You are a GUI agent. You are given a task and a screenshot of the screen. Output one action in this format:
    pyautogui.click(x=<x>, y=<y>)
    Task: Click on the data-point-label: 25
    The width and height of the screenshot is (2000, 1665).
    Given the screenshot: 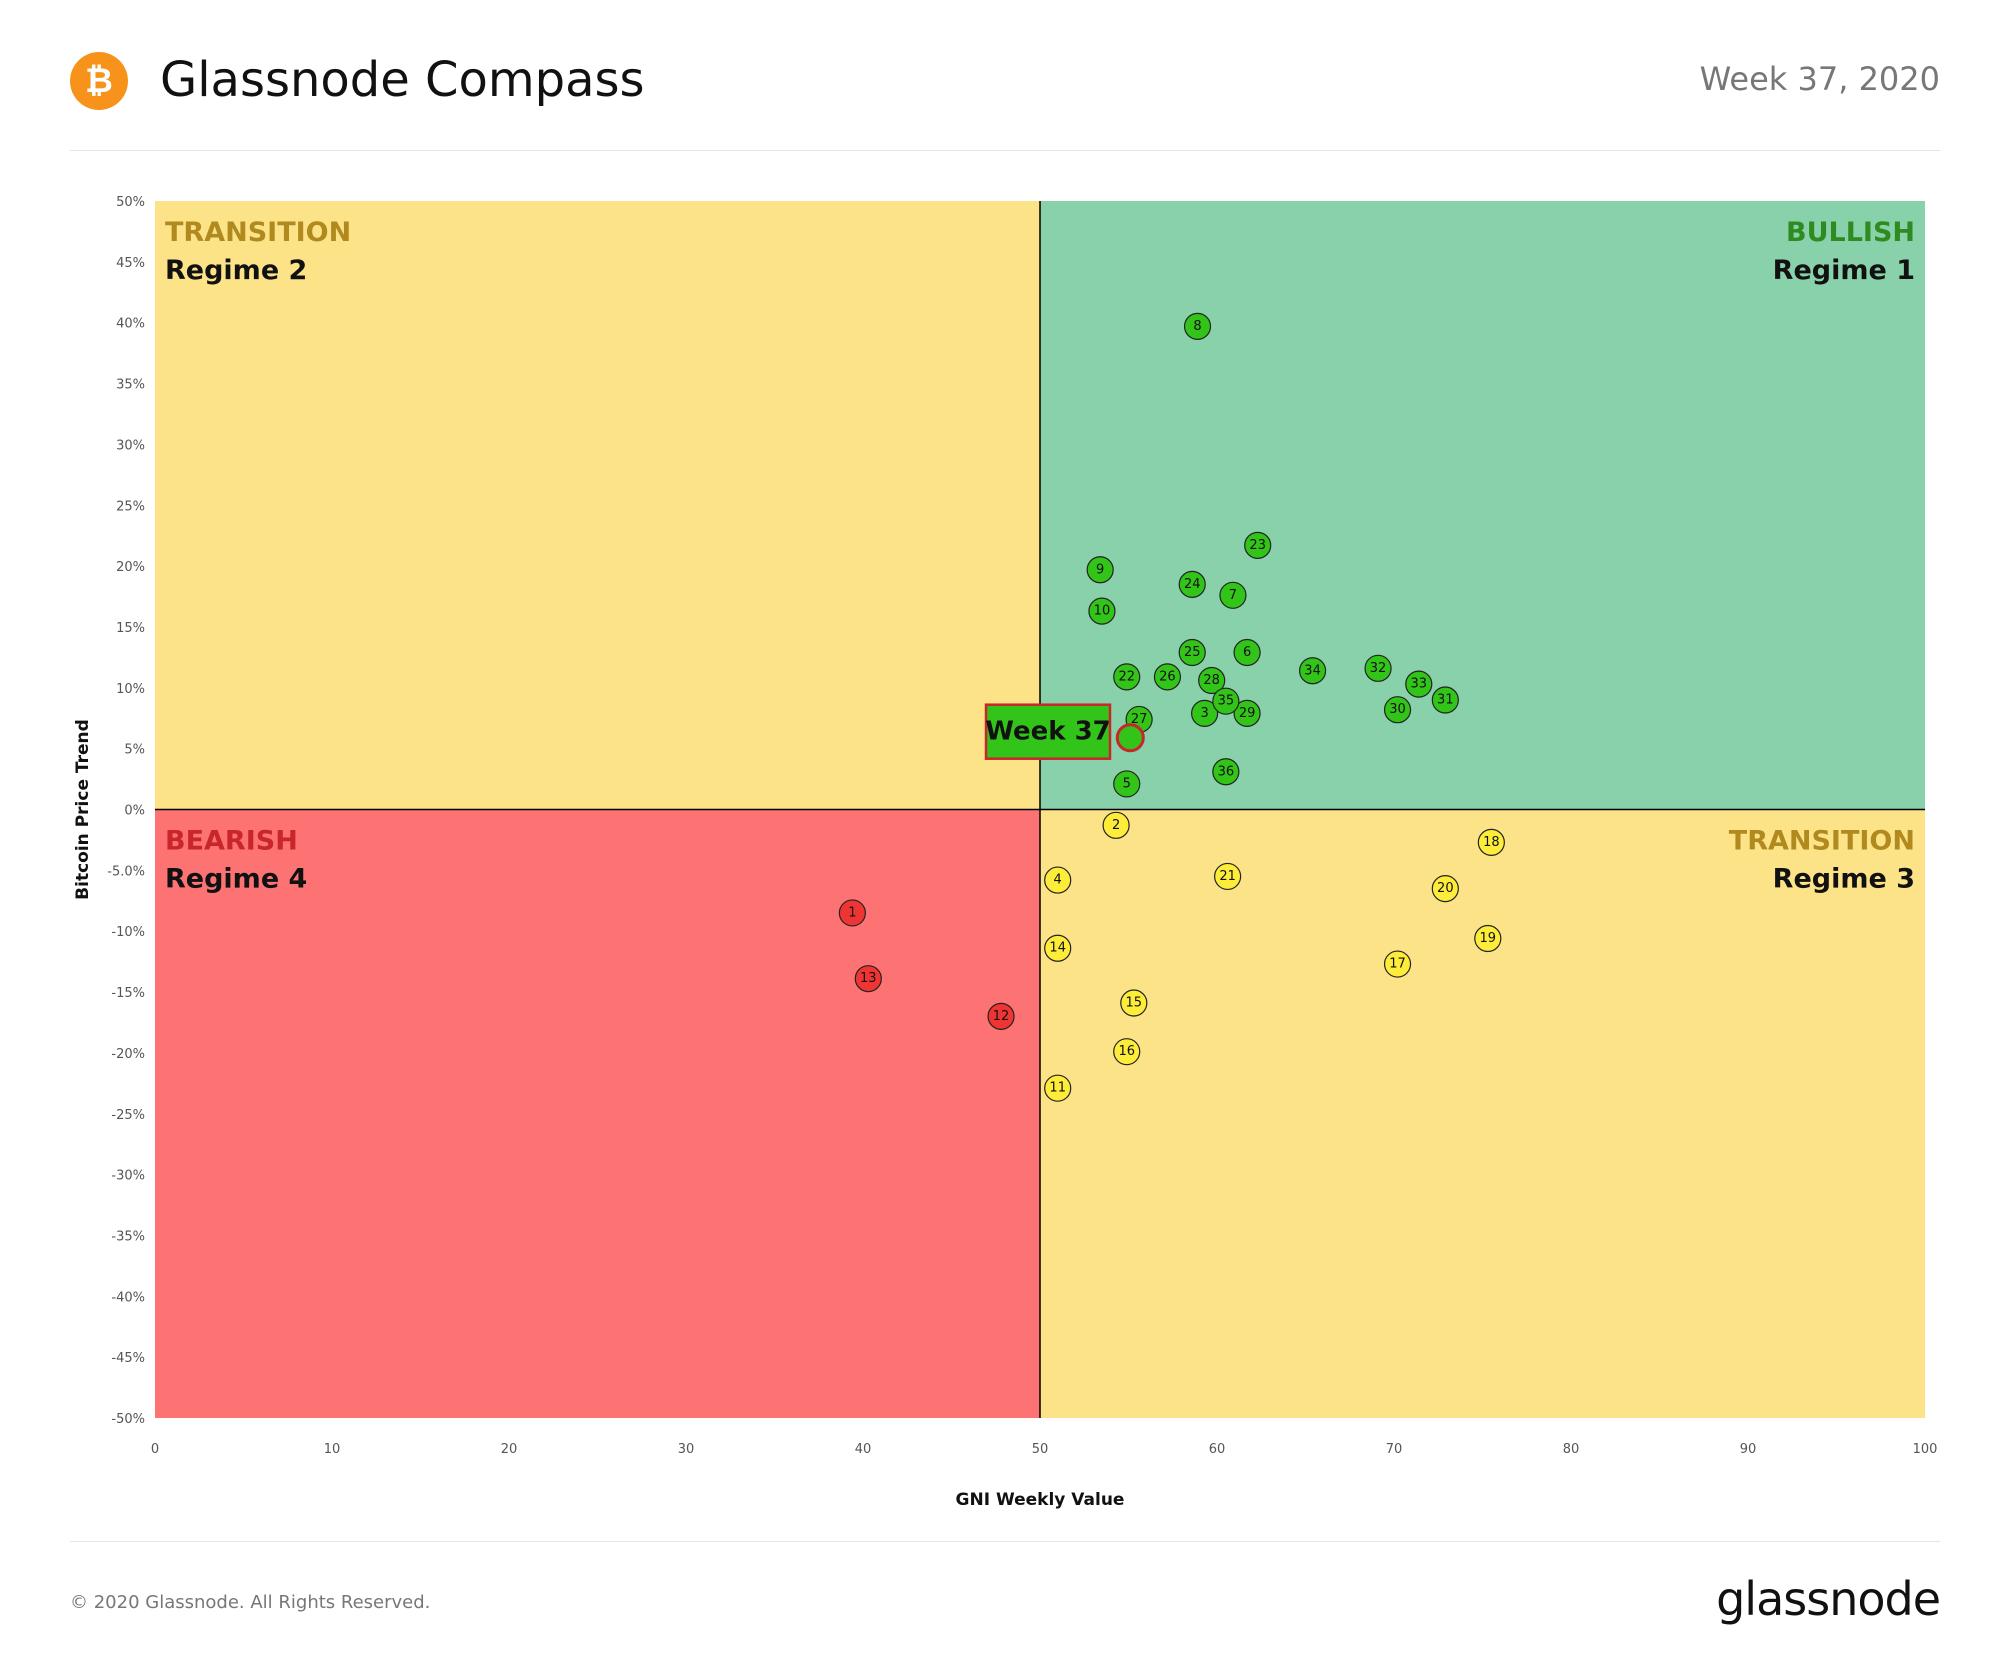 What is the action you would take?
    pyautogui.click(x=1192, y=652)
    